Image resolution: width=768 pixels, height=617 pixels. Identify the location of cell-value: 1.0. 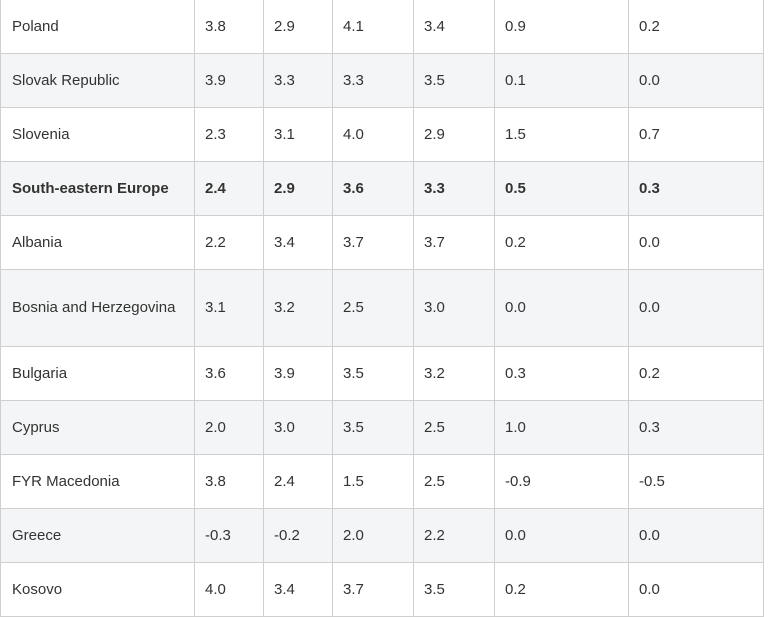
(561, 427).